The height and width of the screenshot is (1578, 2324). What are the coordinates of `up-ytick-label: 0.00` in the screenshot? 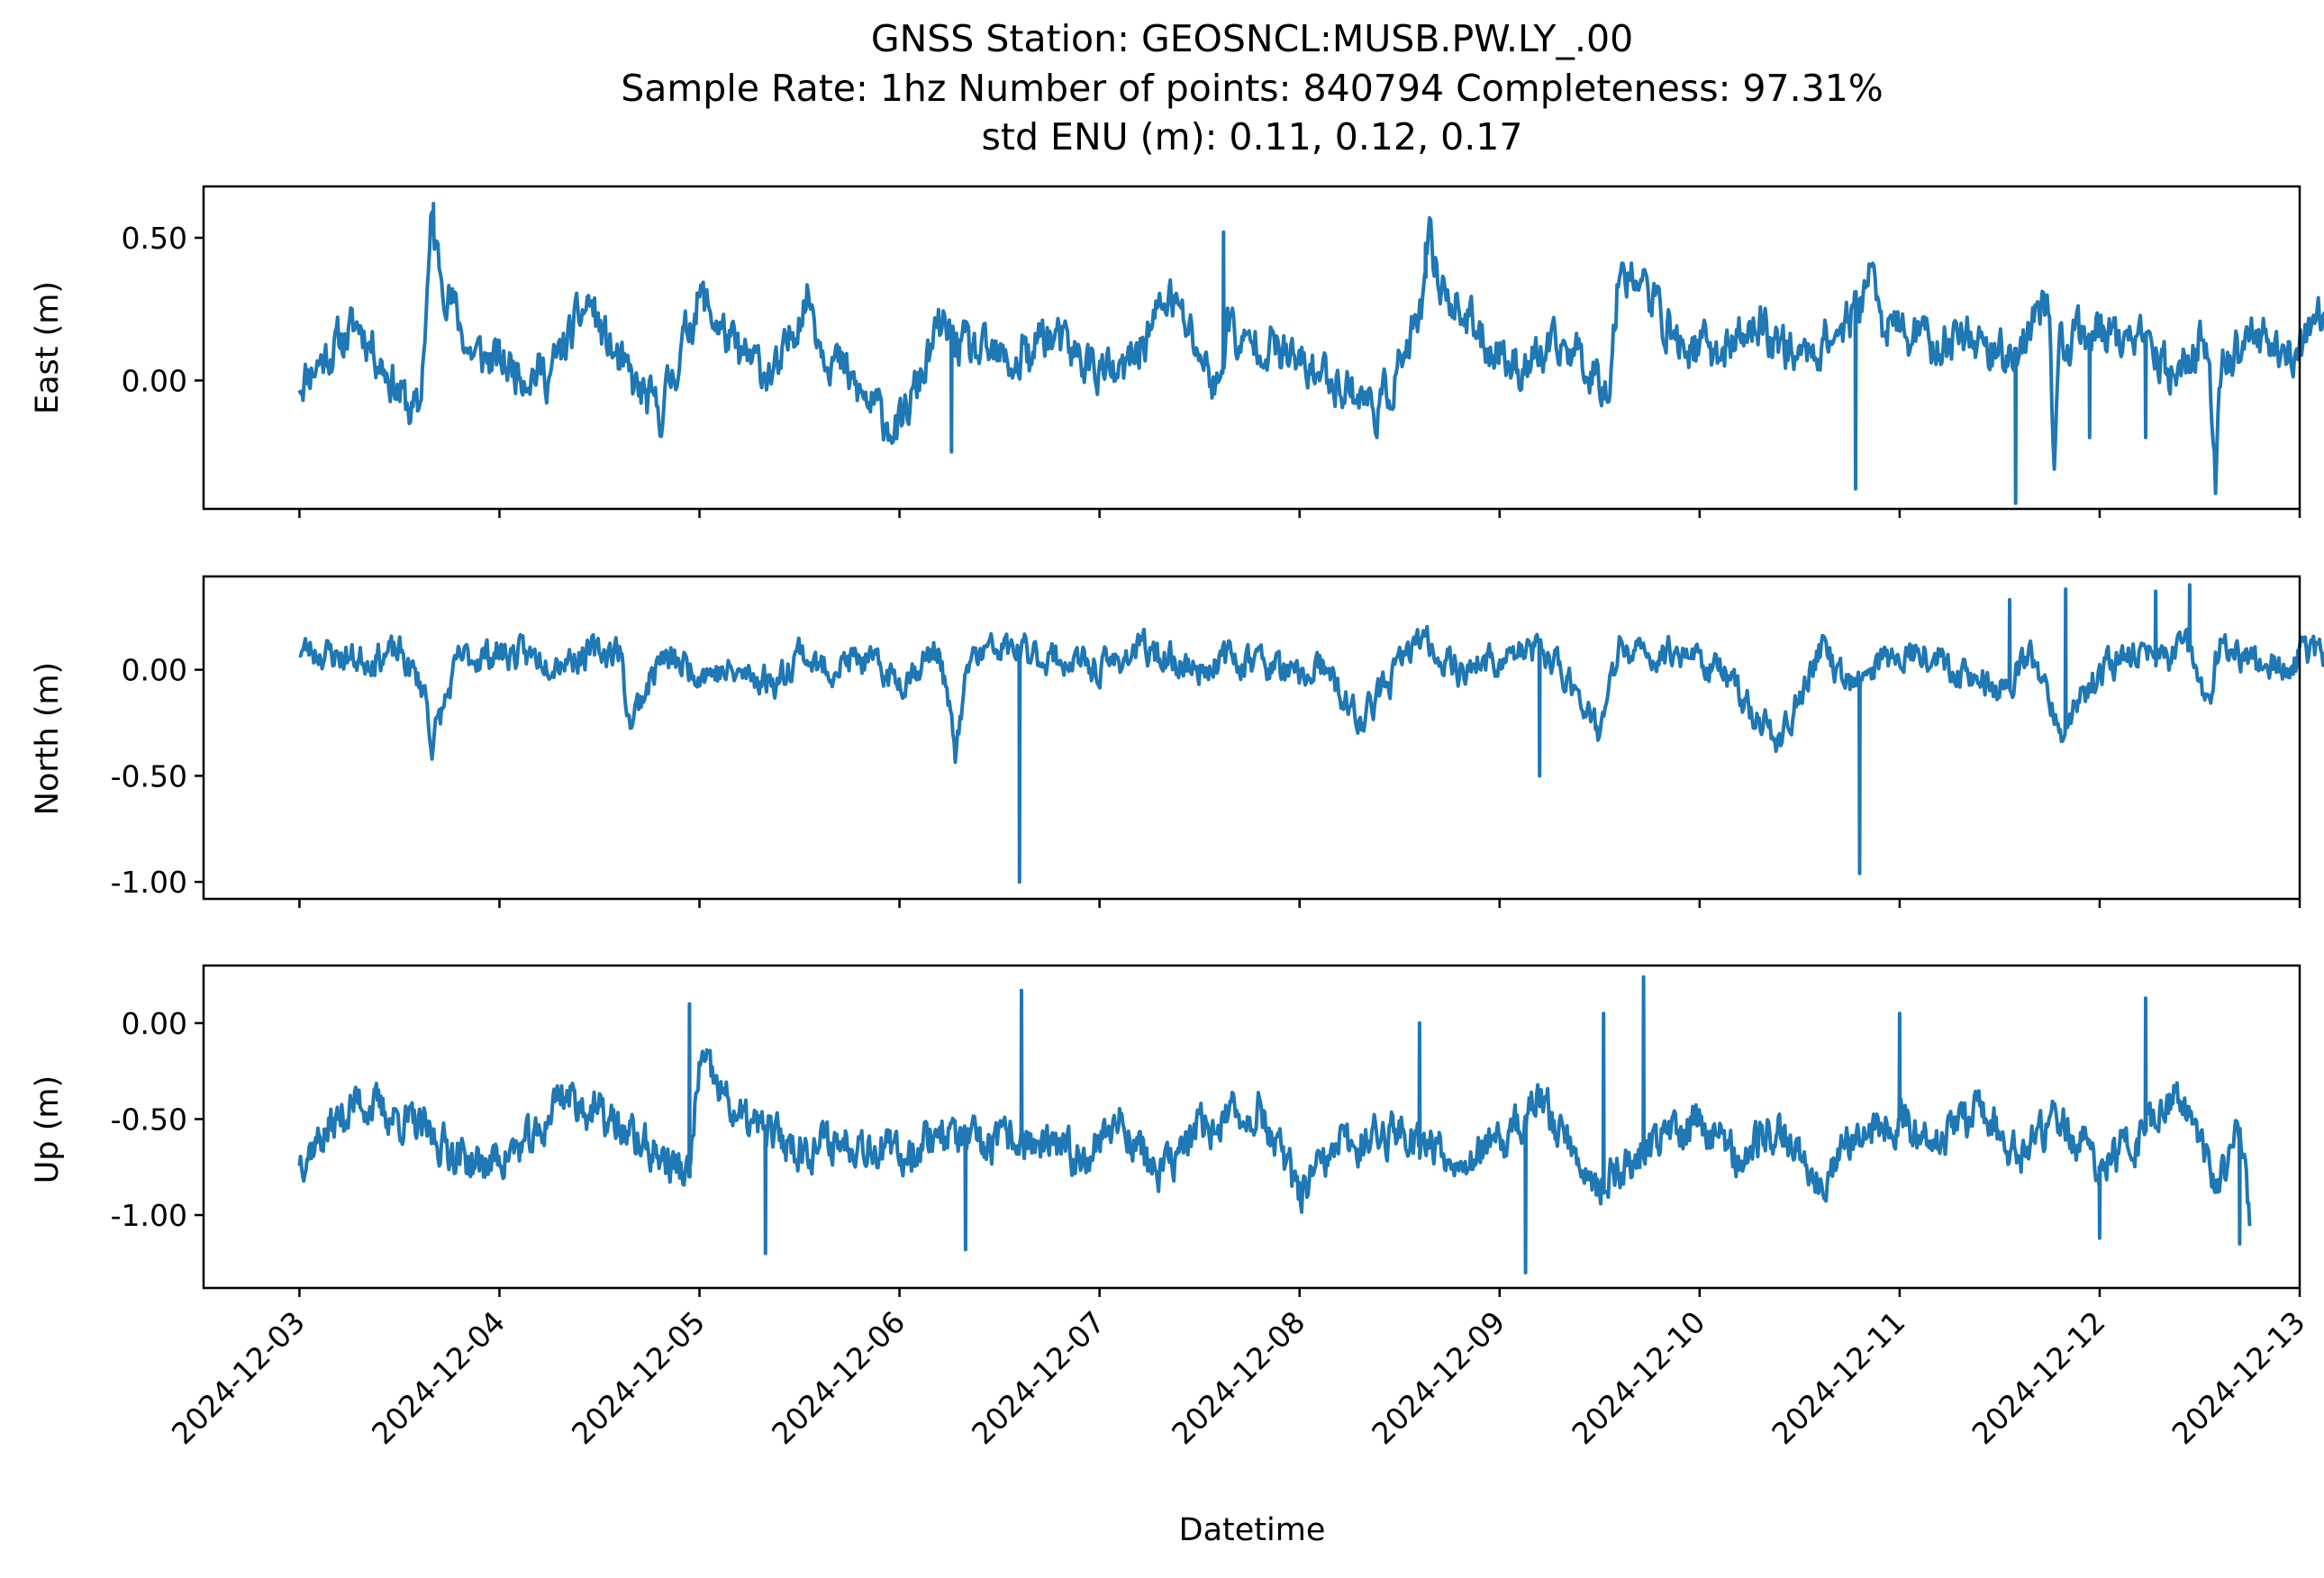 It's located at (155, 1023).